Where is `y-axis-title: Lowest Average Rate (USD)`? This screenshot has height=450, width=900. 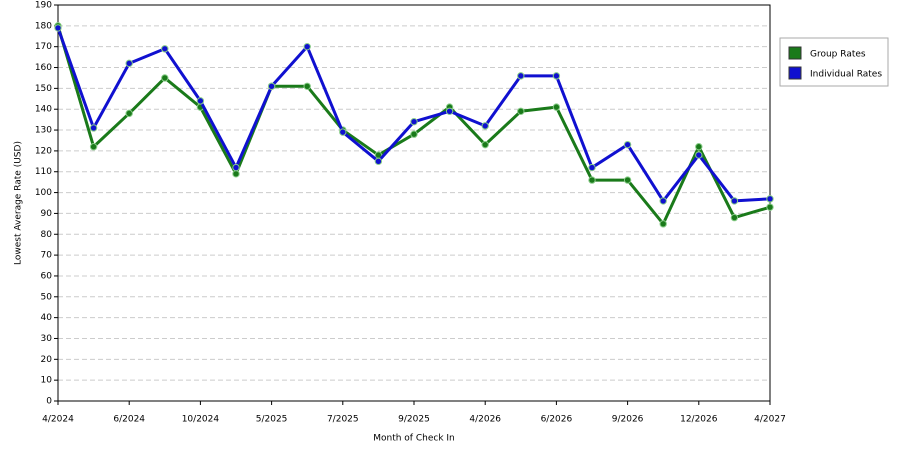
y-axis-title: Lowest Average Rate (USD) is located at coordinates (19, 203).